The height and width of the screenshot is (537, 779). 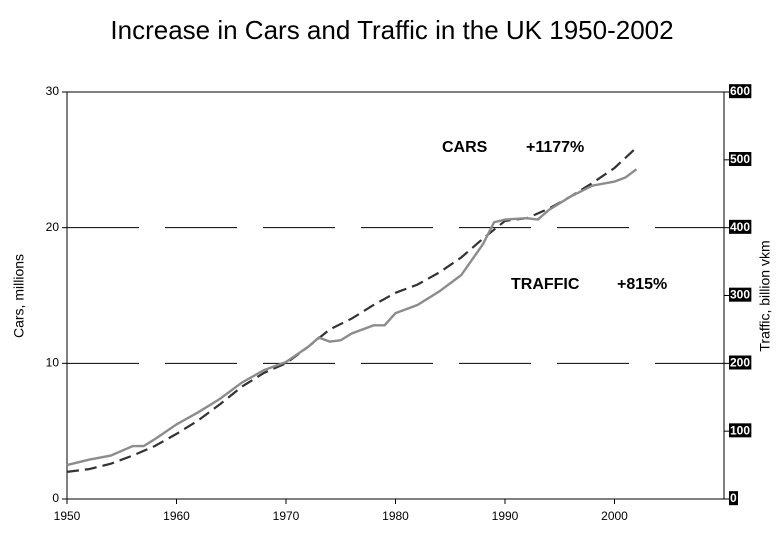 What do you see at coordinates (765, 295) in the screenshot?
I see `y2-axis-label: Traffic, billion vkm` at bounding box center [765, 295].